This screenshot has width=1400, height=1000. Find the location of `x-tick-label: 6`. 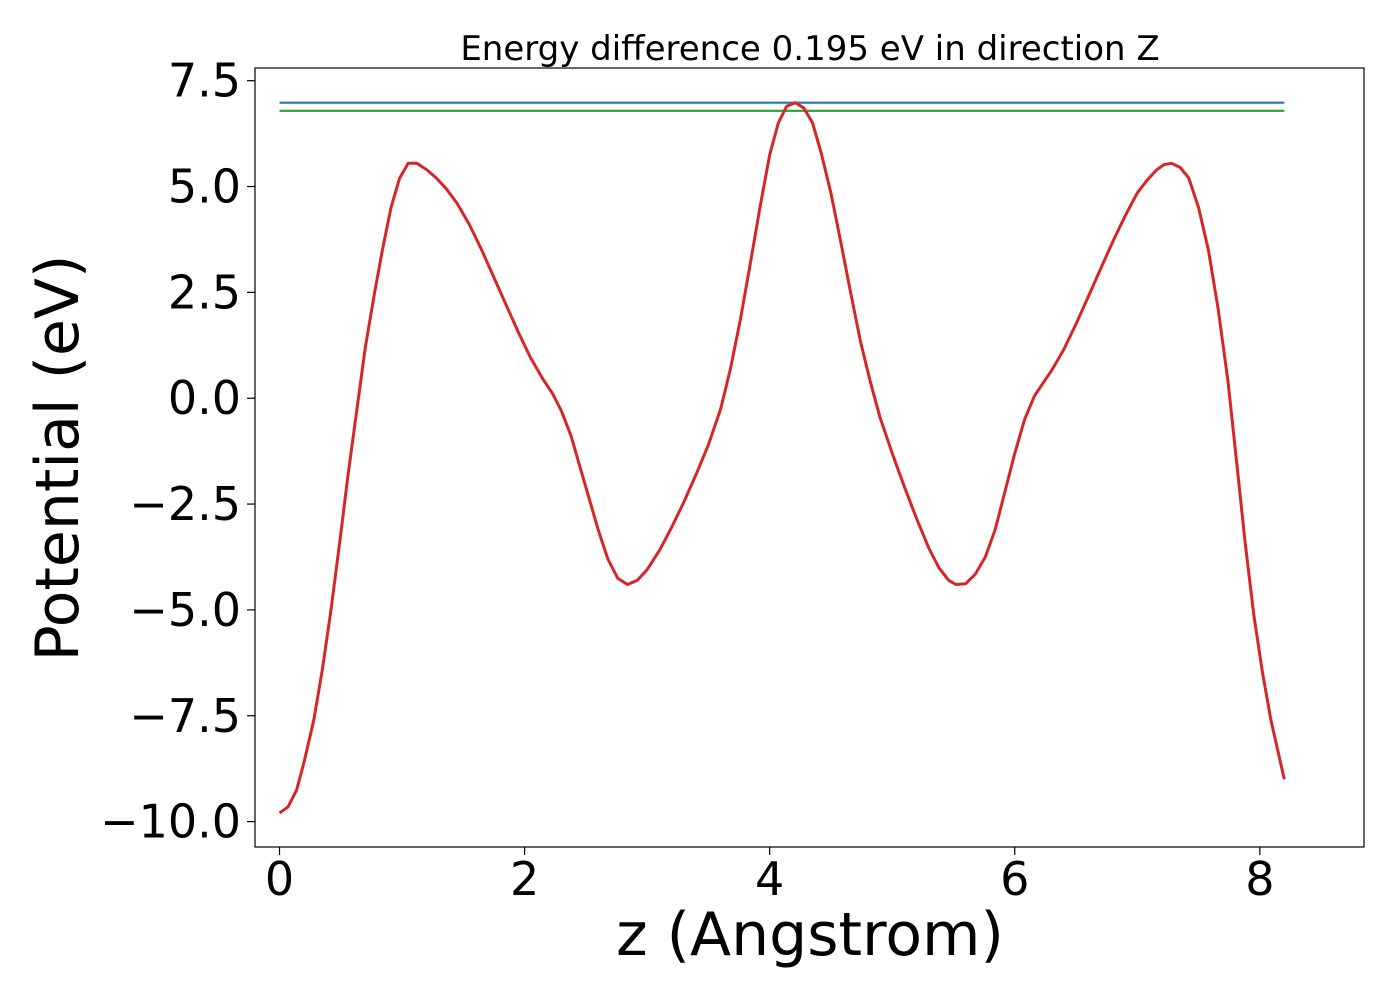

x-tick-label: 6 is located at coordinates (1014, 879).